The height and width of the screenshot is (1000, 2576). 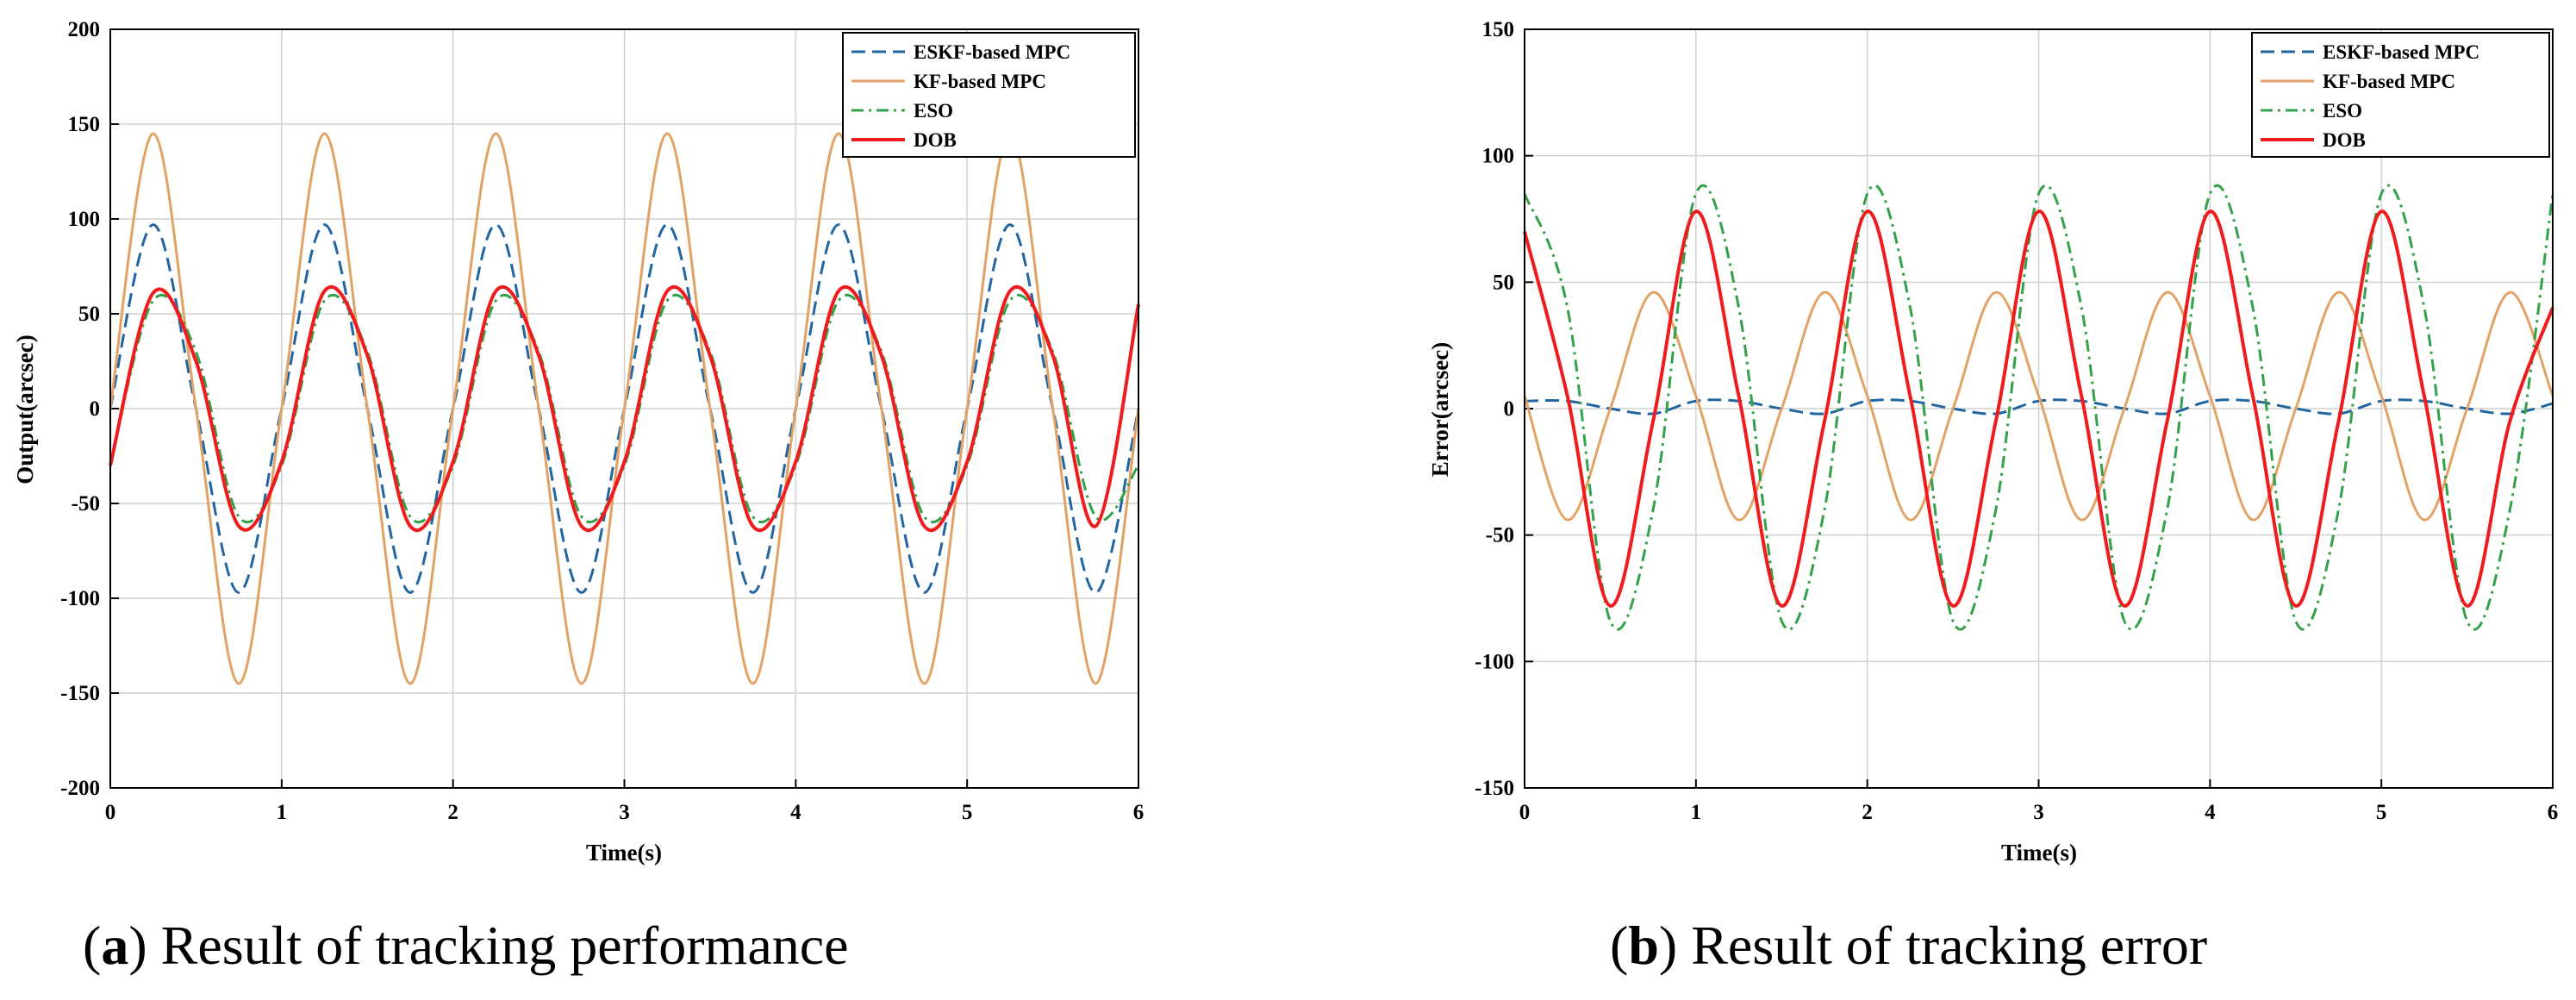 I want to click on panel-a-legend-label: DOB, so click(x=935, y=140).